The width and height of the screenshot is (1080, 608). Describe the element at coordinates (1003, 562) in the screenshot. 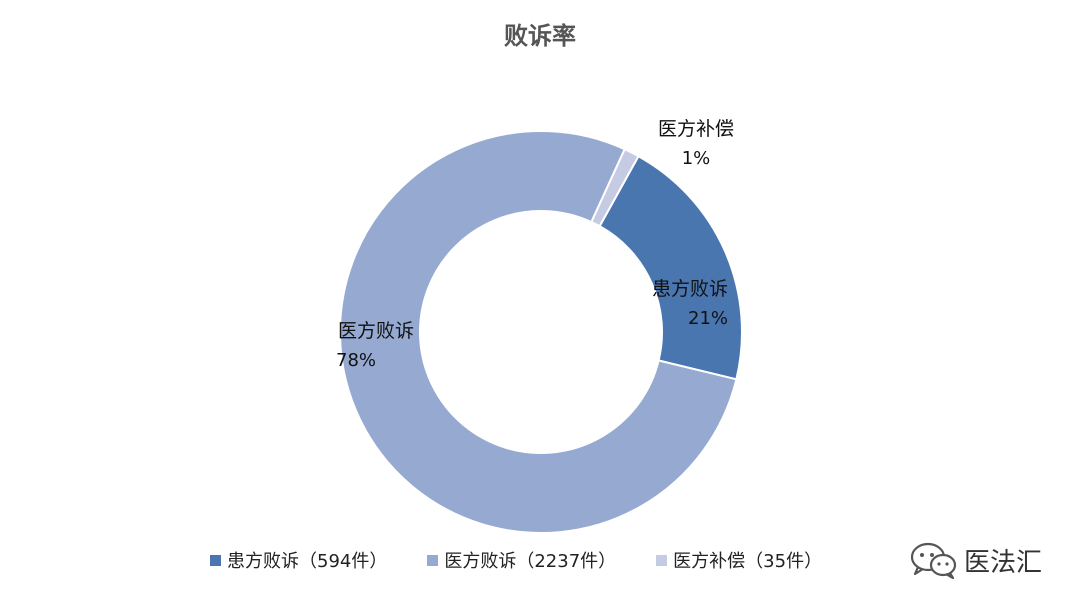

I see `watermark-text: 医法汇` at that location.